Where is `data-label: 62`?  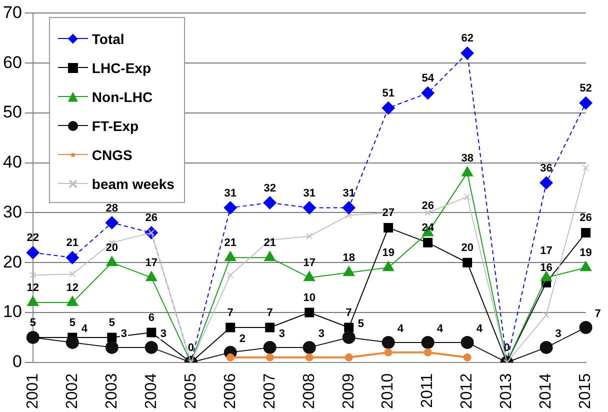 data-label: 62 is located at coordinates (467, 38).